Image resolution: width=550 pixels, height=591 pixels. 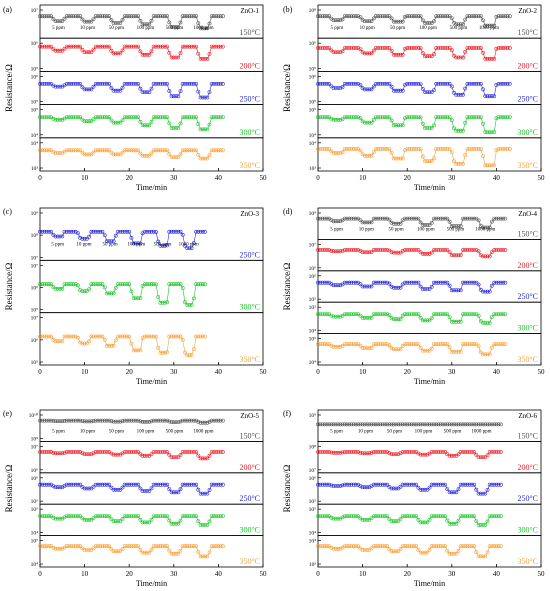 What do you see at coordinates (527, 233) in the screenshot?
I see `temperature-label: 150°C` at bounding box center [527, 233].